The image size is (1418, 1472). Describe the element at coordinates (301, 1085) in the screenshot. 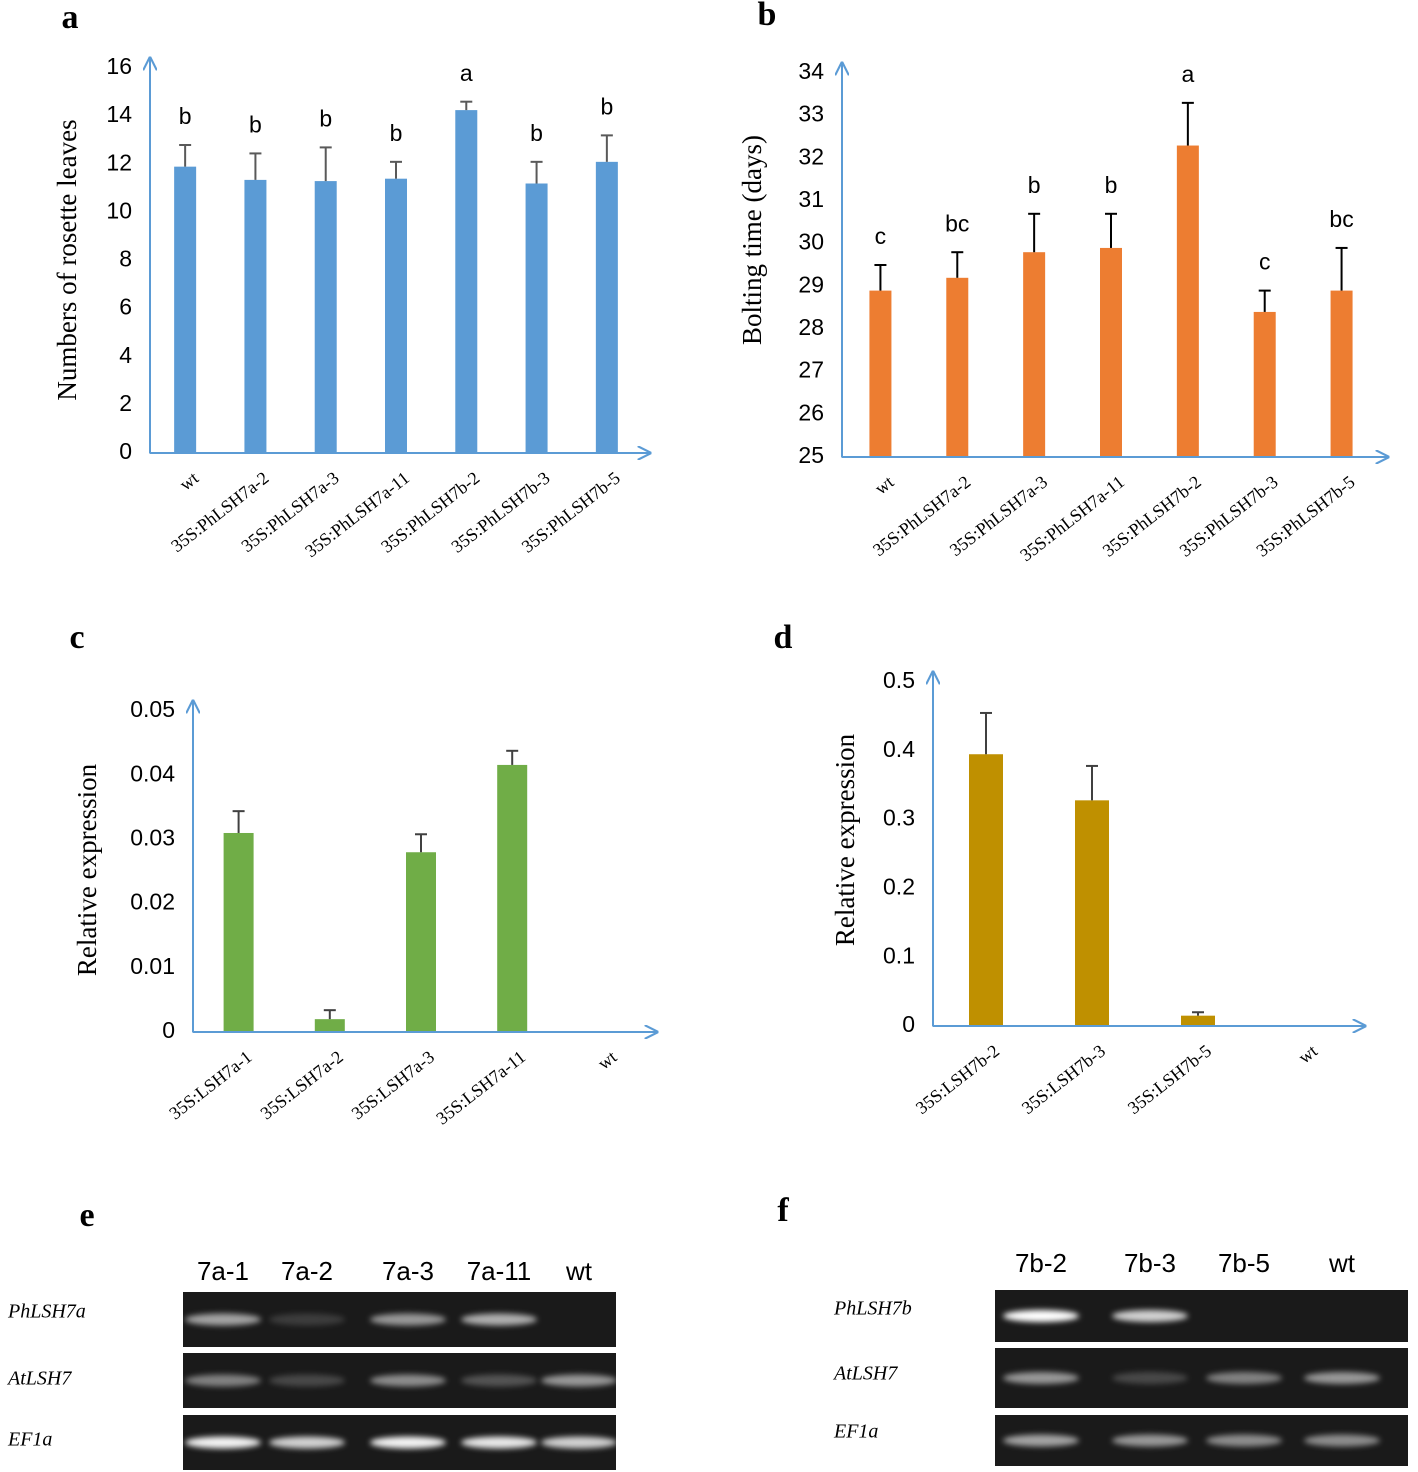

I see `x-tick-label: 35S:LSH7a-2` at that location.